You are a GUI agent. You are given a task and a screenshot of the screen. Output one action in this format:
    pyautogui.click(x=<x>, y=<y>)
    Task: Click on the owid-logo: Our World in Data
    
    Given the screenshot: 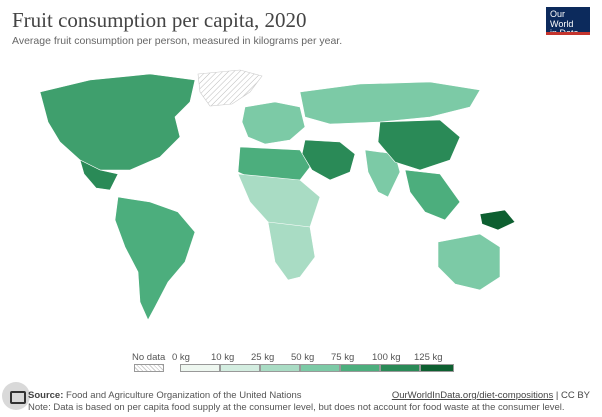 What is the action you would take?
    pyautogui.click(x=568, y=22)
    